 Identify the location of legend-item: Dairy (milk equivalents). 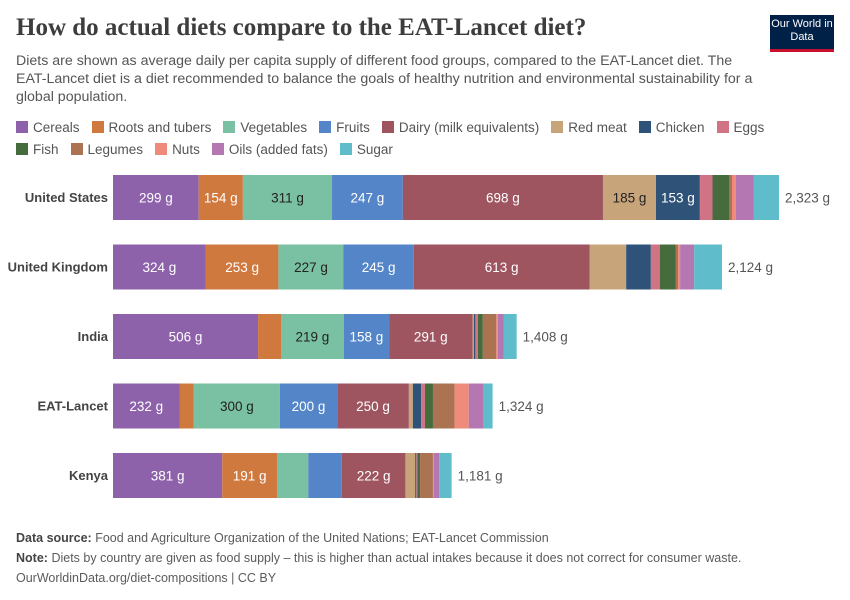
(460, 127).